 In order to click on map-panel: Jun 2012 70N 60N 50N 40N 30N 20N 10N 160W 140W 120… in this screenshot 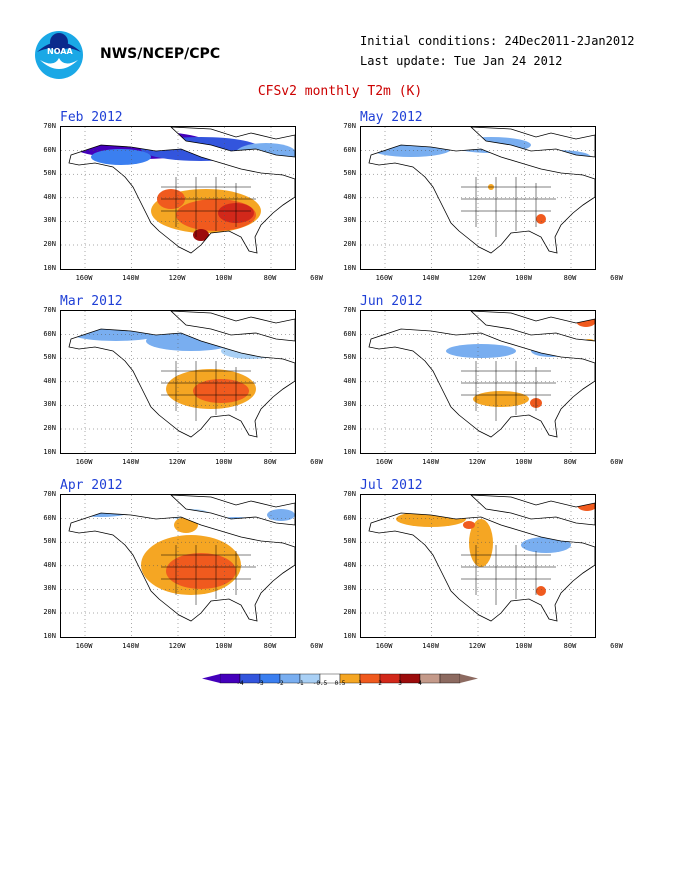, I will do `click(478, 384)`.